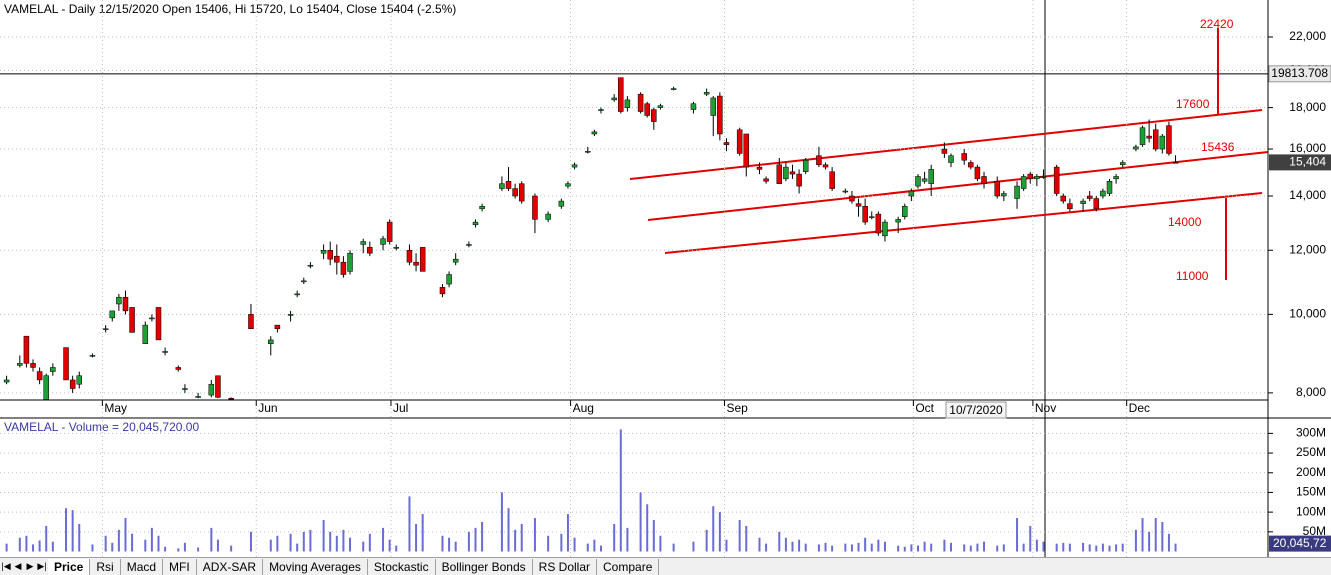 The height and width of the screenshot is (575, 1331). What do you see at coordinates (1311, 472) in the screenshot?
I see `y-tick-label: 200M` at bounding box center [1311, 472].